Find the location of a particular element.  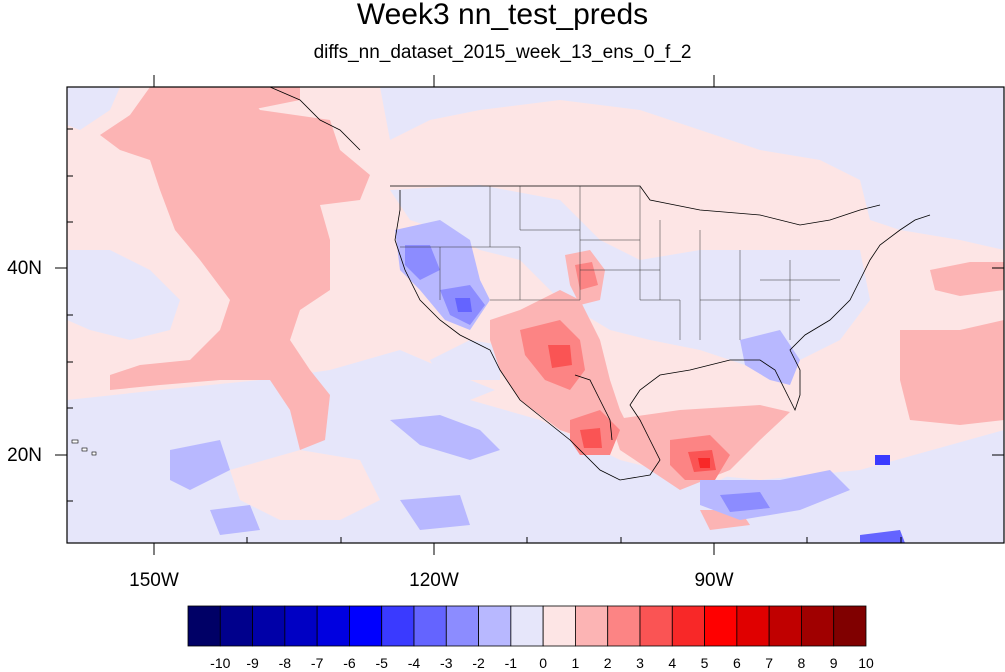

colorbar-tick-label: 10 is located at coordinates (866, 663).